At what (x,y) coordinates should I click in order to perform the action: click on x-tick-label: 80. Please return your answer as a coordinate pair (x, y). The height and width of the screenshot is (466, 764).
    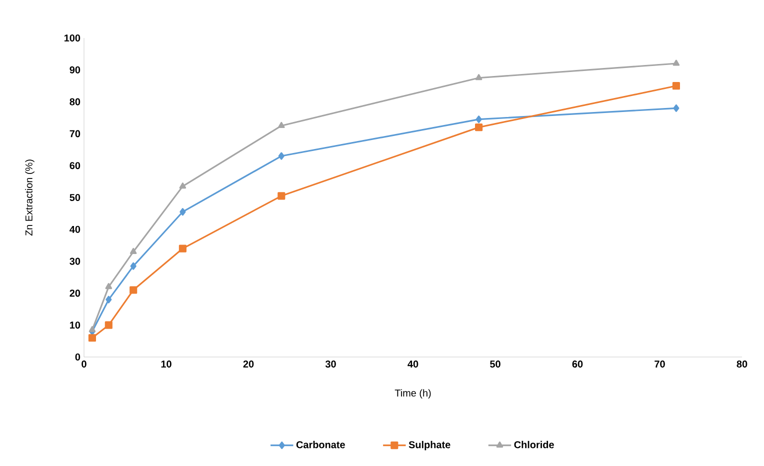
    Looking at the image, I should click on (742, 364).